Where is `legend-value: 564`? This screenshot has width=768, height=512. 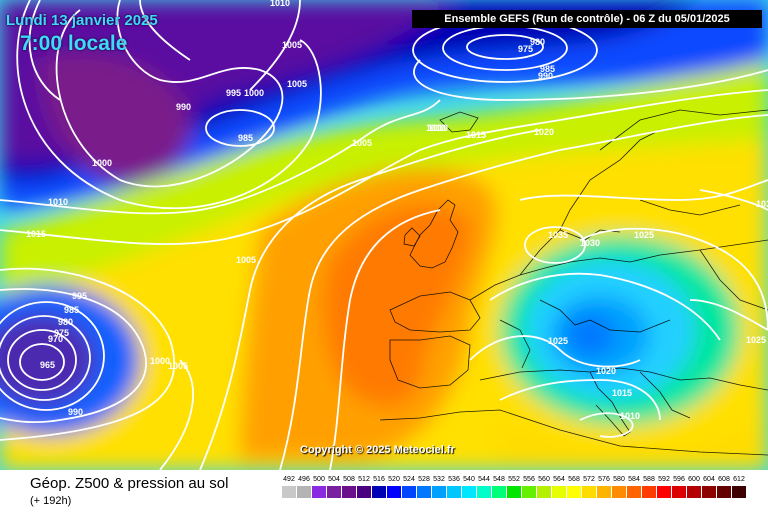
legend-value: 564 is located at coordinates (559, 479).